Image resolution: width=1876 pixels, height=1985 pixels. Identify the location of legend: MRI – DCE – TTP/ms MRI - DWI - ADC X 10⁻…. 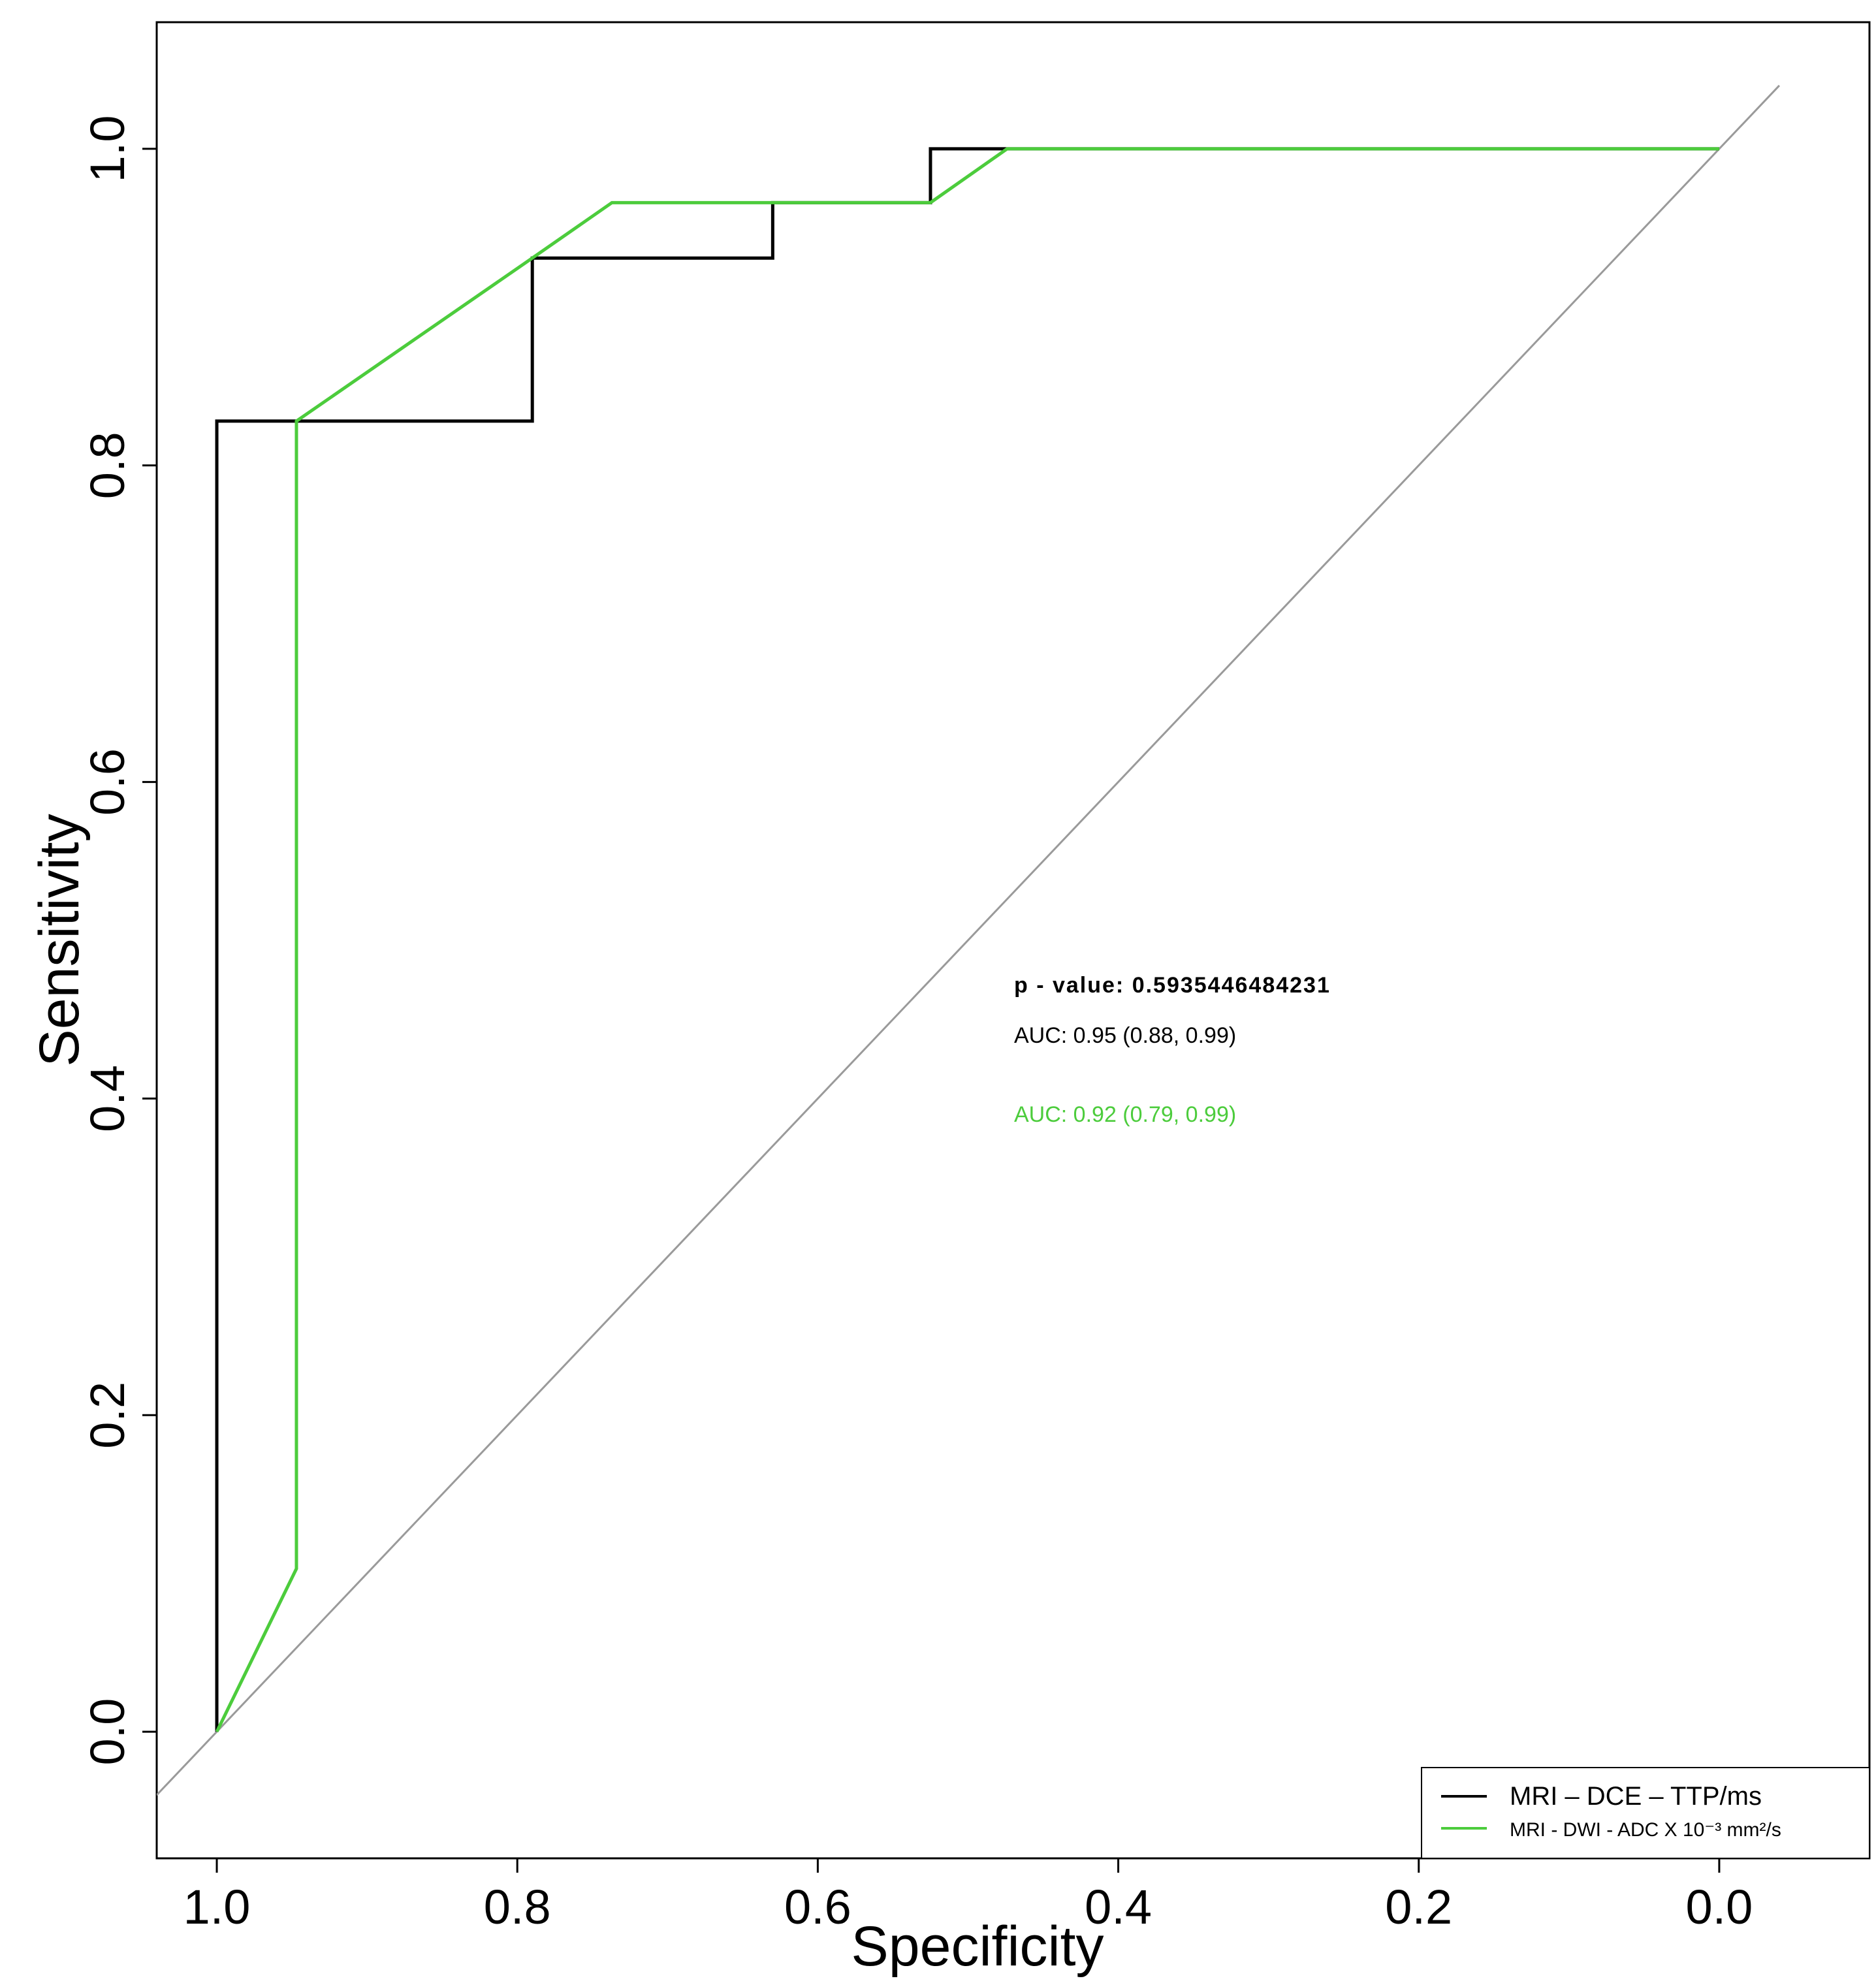
(1645, 1813).